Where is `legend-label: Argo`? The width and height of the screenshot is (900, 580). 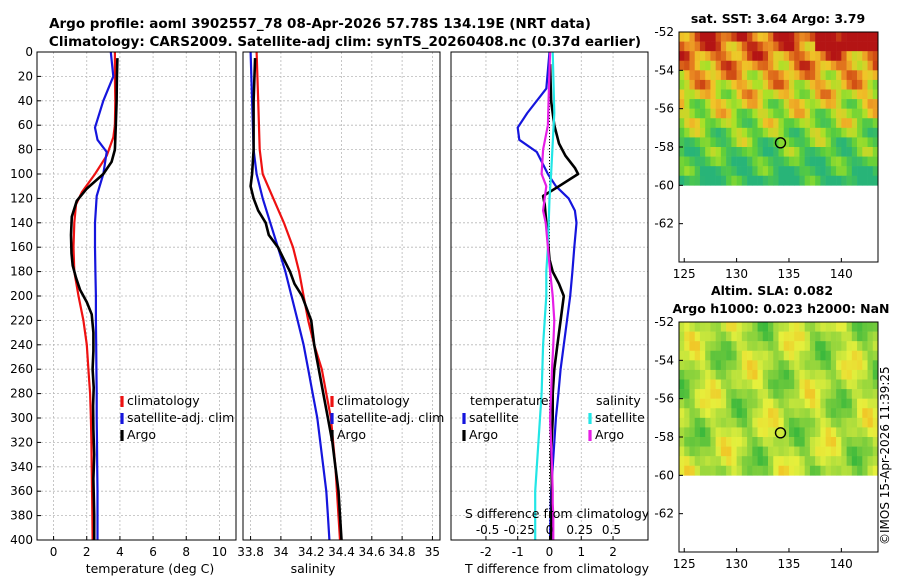 legend-label: Argo is located at coordinates (351, 434).